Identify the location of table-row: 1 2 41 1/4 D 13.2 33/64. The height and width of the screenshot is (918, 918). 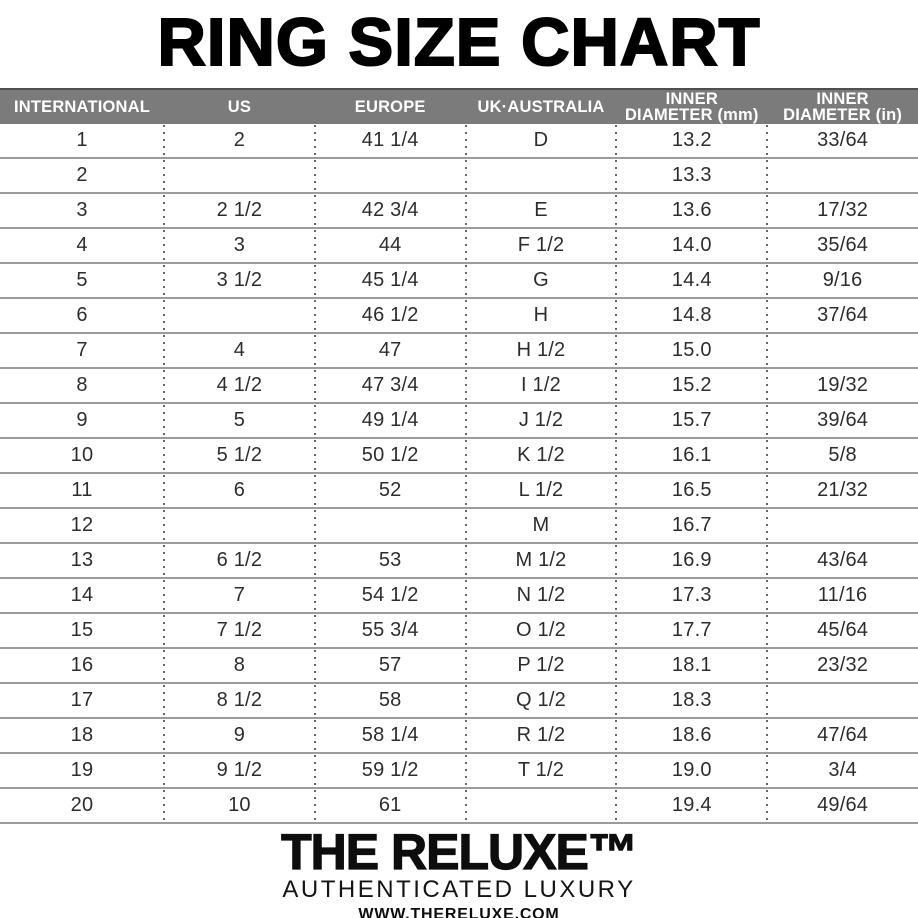
(459, 141).